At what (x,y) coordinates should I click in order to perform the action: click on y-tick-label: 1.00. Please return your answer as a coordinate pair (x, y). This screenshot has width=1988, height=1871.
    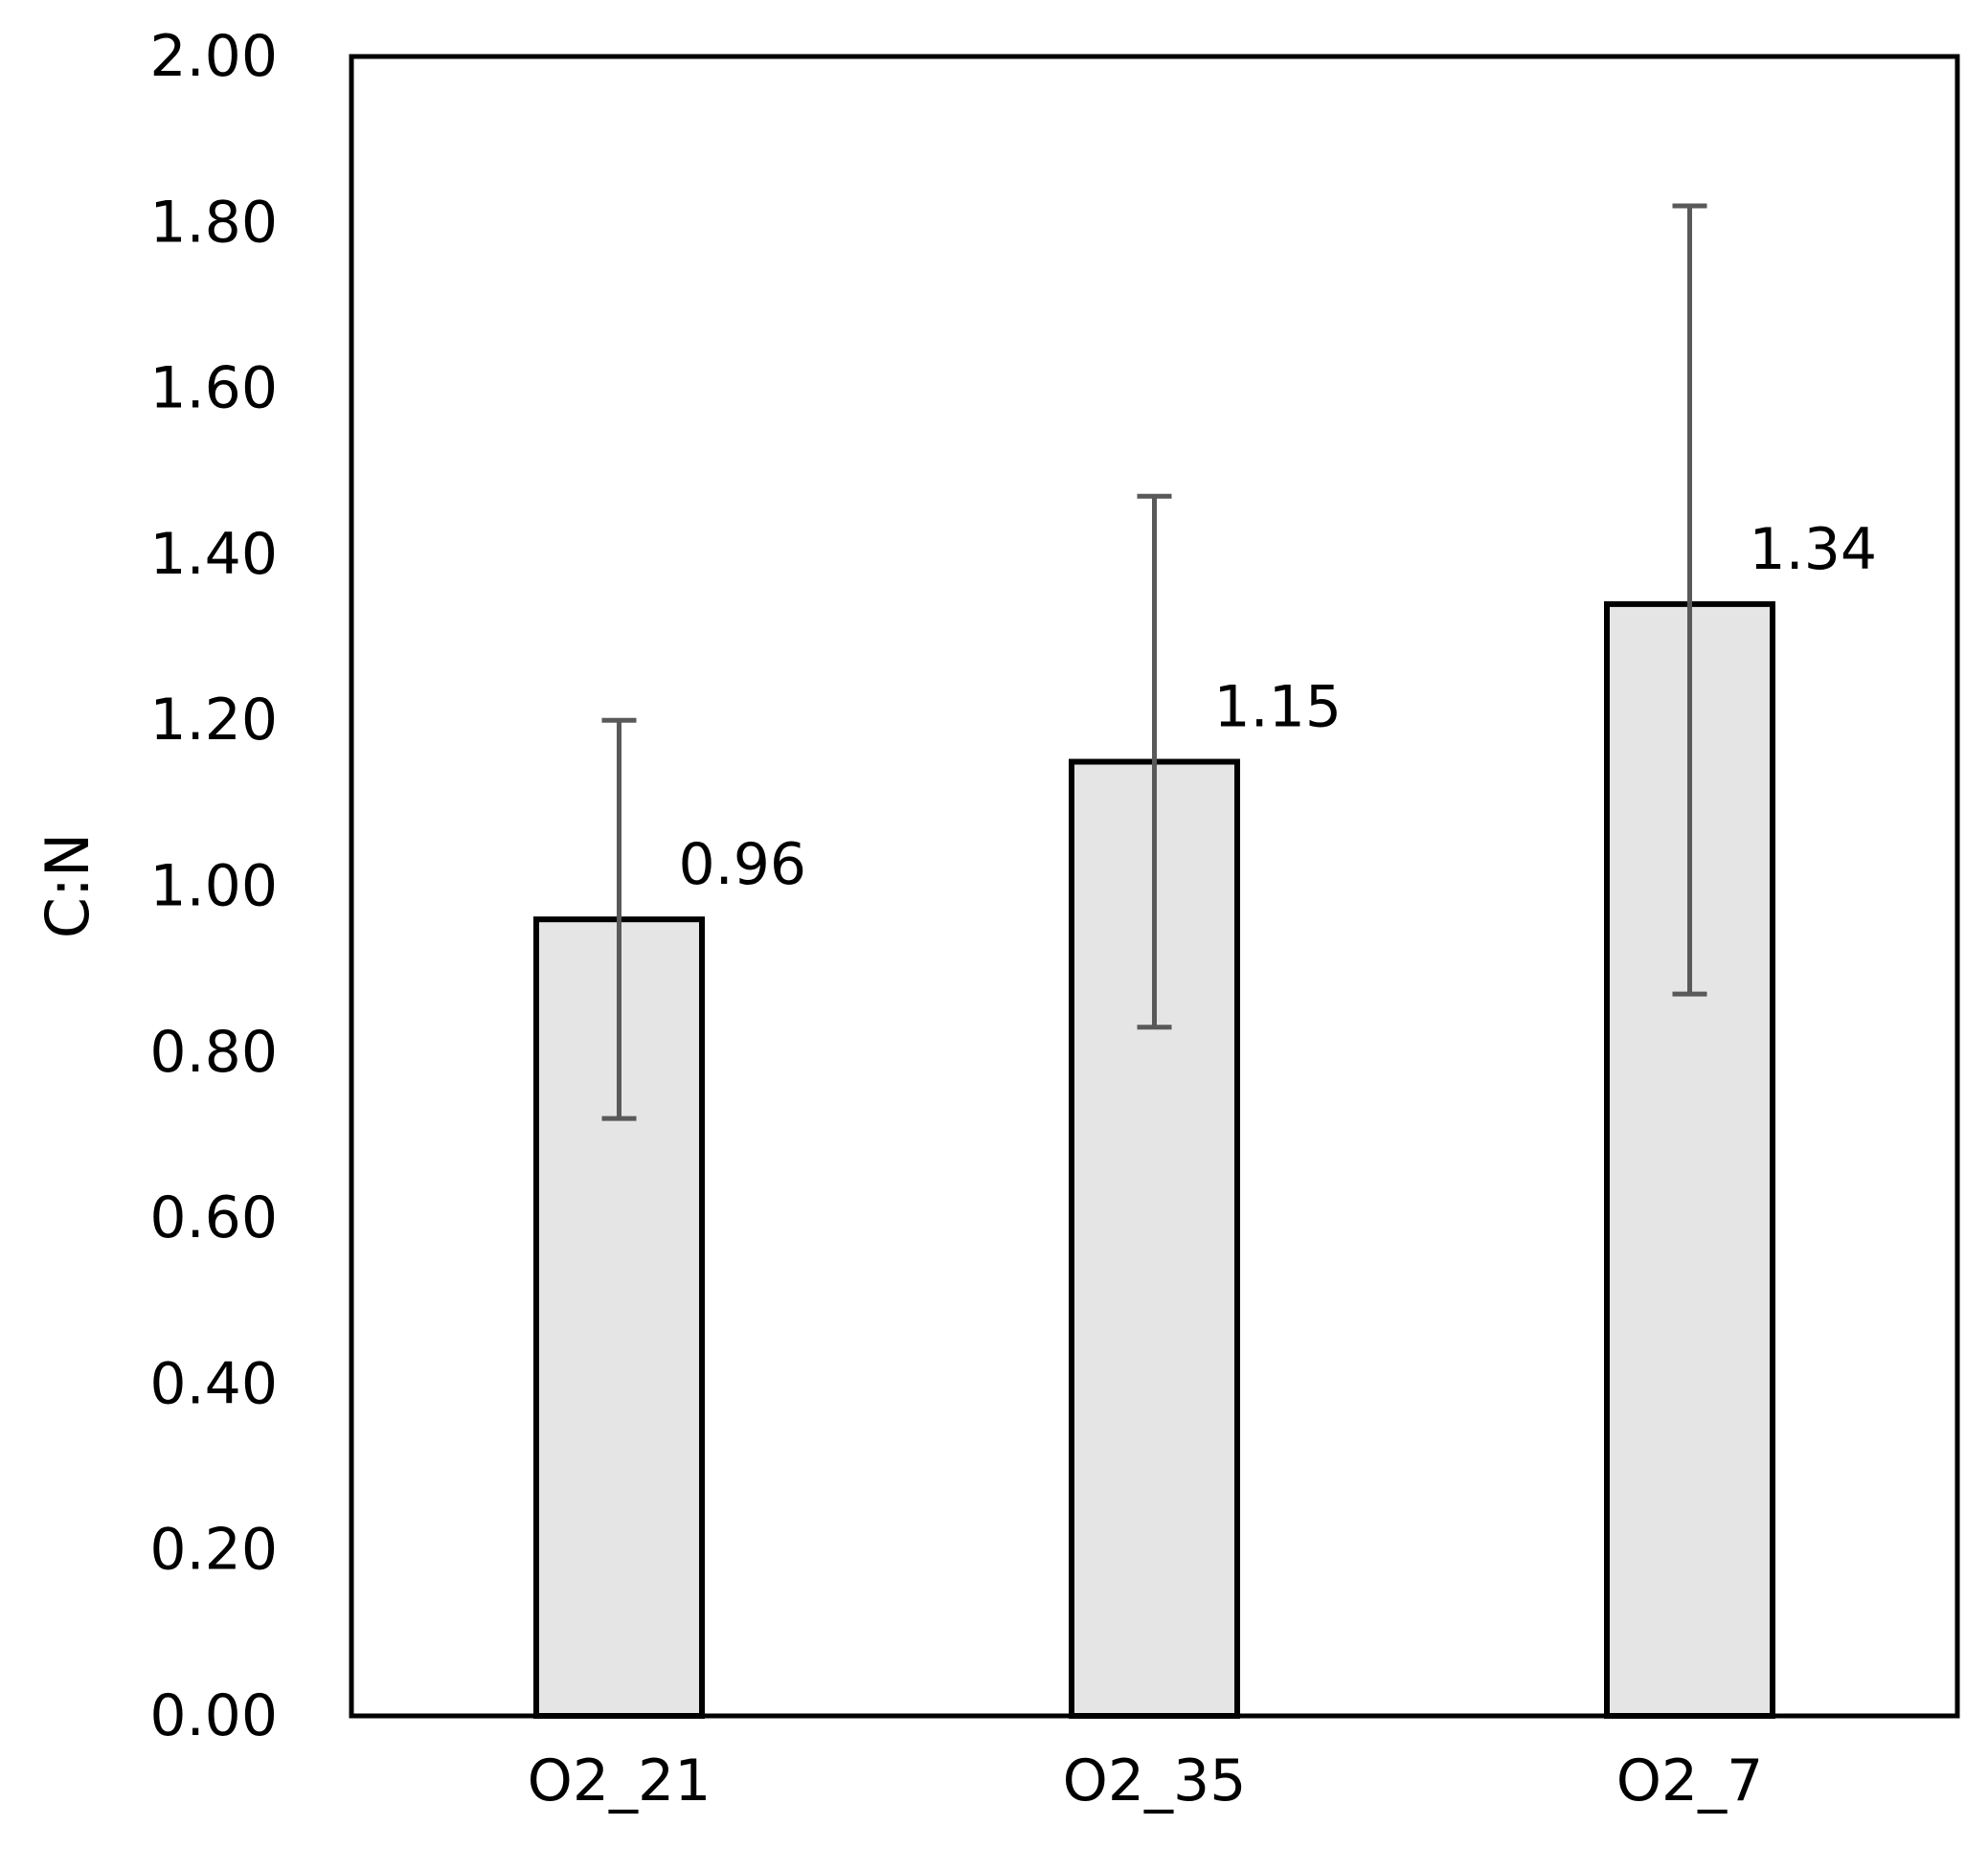
    Looking at the image, I should click on (213, 886).